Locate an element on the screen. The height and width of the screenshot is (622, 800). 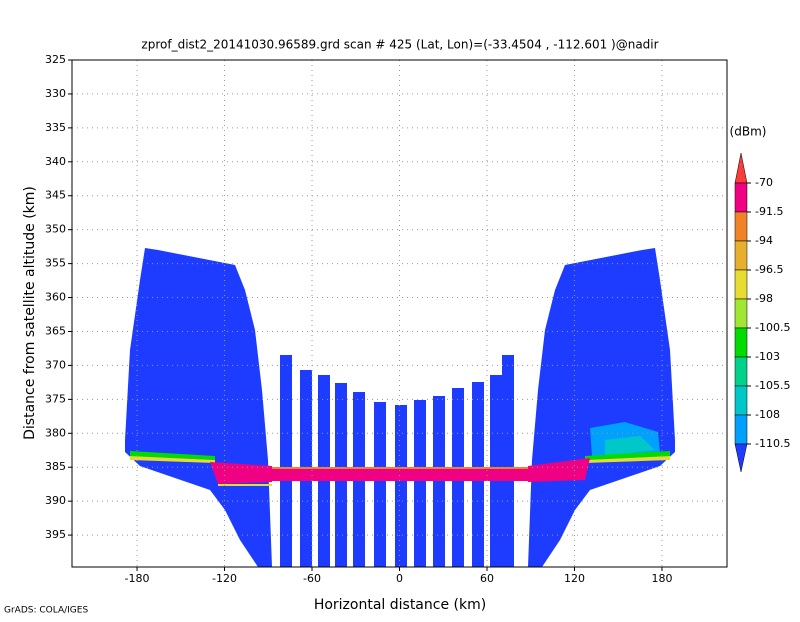
y-tick-label: 375 is located at coordinates (55, 398).